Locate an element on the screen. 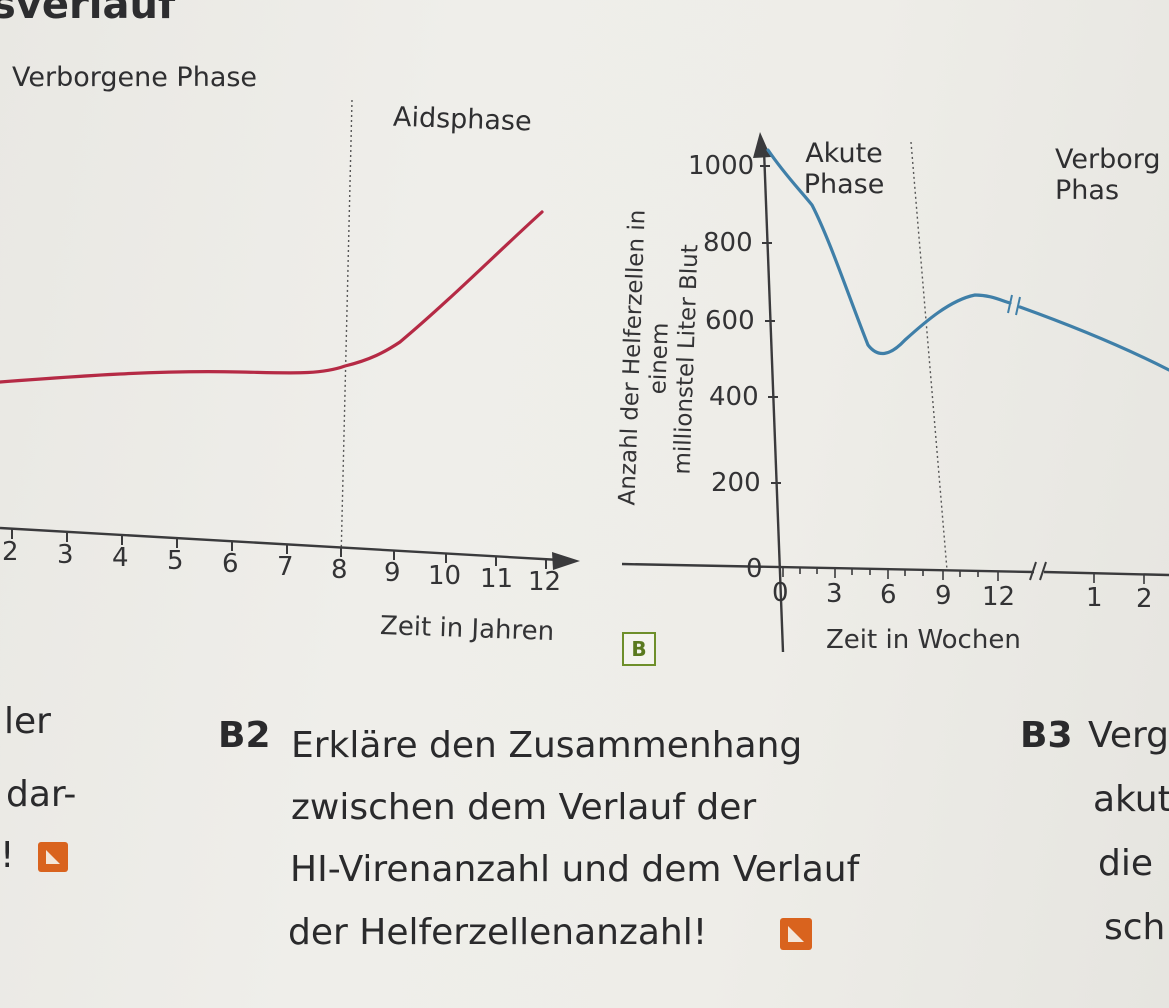  left-x-tick: 3 is located at coordinates (65, 555).